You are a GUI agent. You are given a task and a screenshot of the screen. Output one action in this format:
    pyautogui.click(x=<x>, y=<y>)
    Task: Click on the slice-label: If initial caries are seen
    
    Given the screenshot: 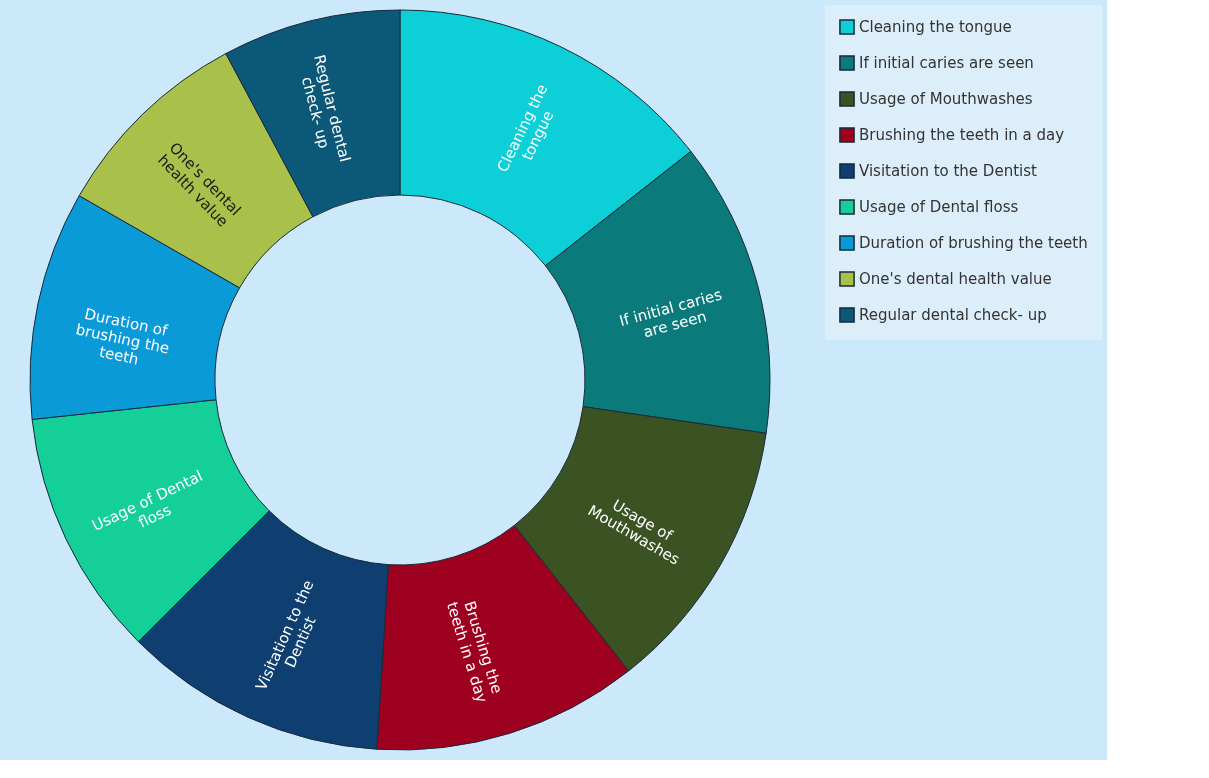 What is the action you would take?
    pyautogui.click(x=670, y=313)
    